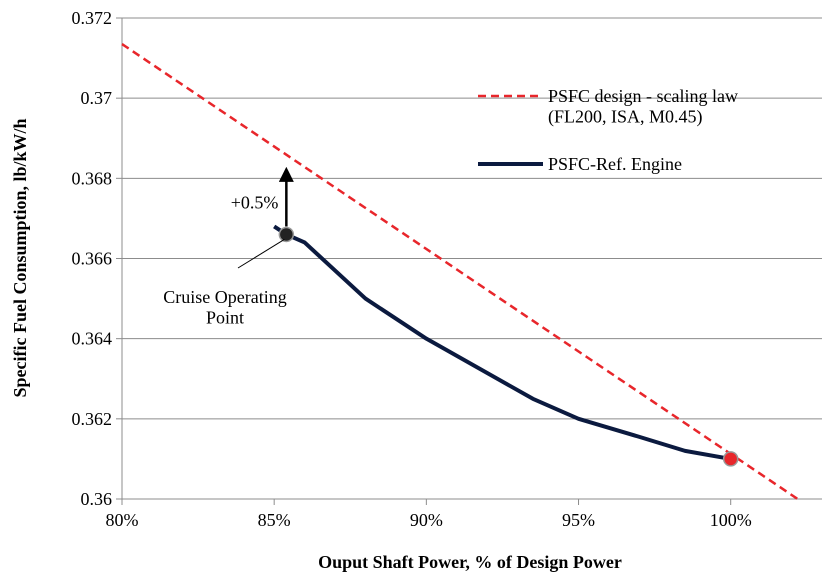 The height and width of the screenshot is (581, 840). Describe the element at coordinates (731, 520) in the screenshot. I see `x-tick-label: 100%` at that location.